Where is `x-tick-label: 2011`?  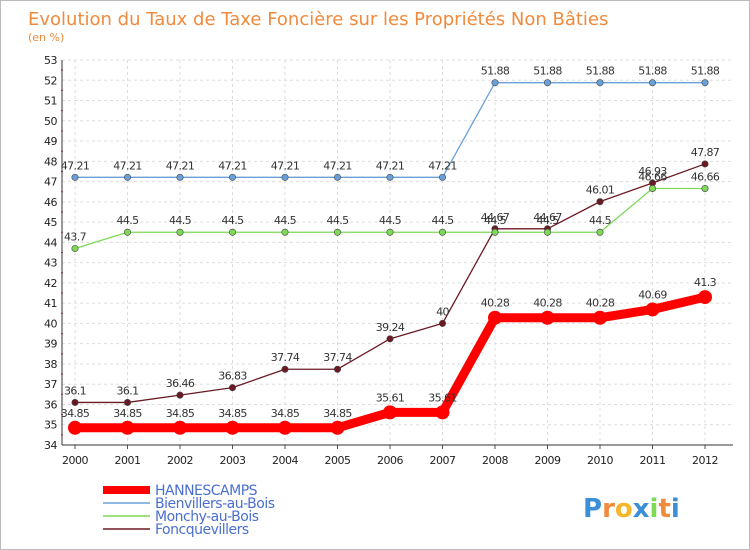 x-tick-label: 2011 is located at coordinates (653, 460).